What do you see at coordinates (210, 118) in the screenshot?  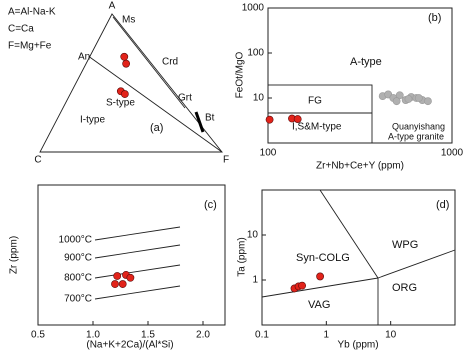 I see `annotation: Bt` at bounding box center [210, 118].